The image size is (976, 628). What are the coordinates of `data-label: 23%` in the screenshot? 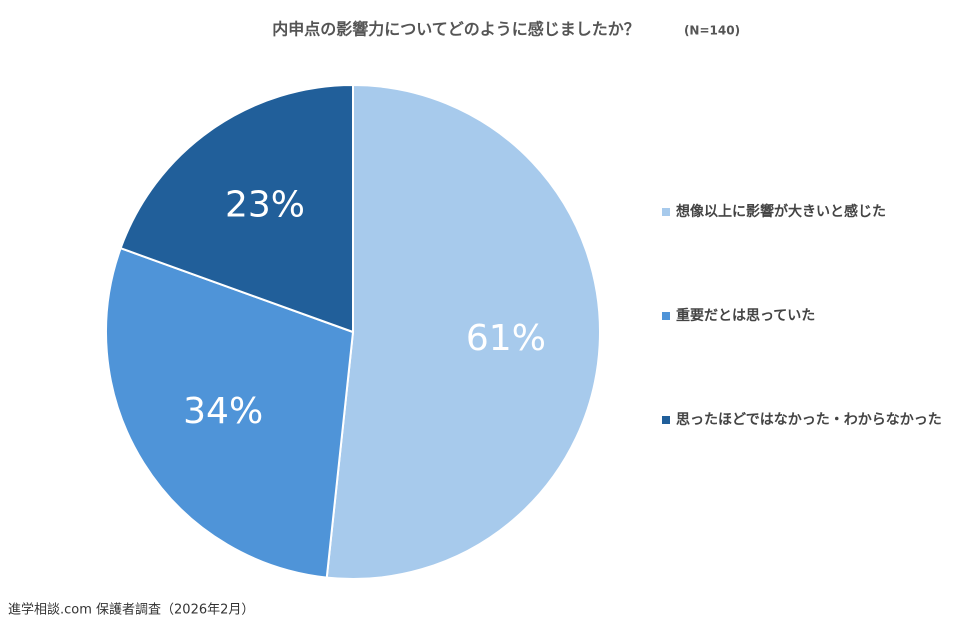 It's located at (265, 205).